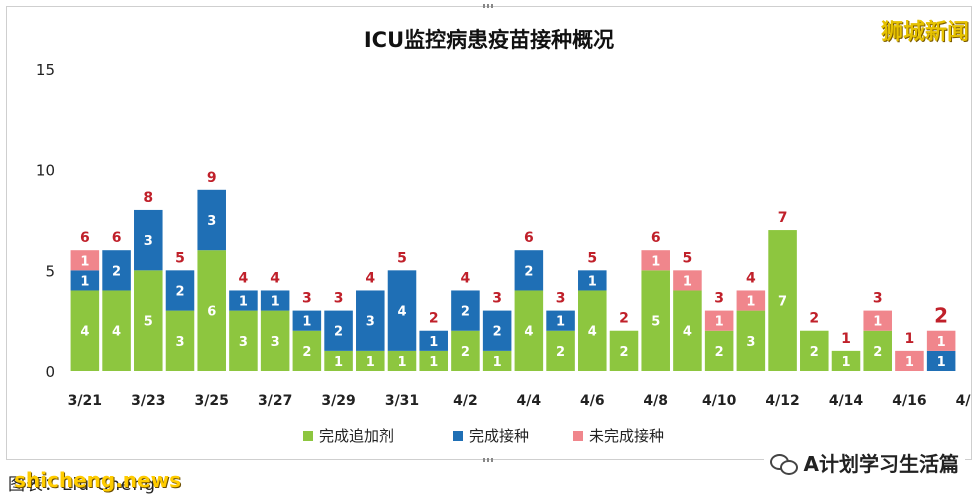 The height and width of the screenshot is (500, 979). I want to click on wechat-account: A计划学习生活篇, so click(864, 462).